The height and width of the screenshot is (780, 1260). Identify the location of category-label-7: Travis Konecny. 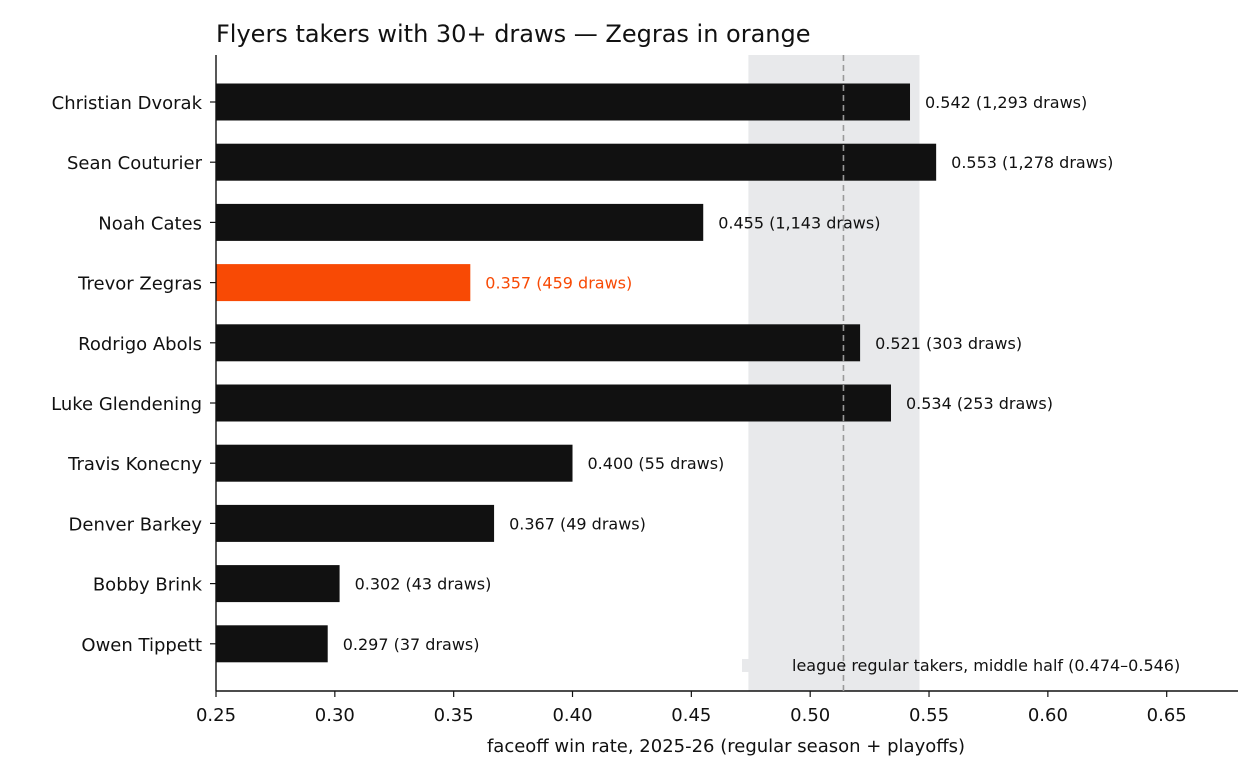
(134, 464).